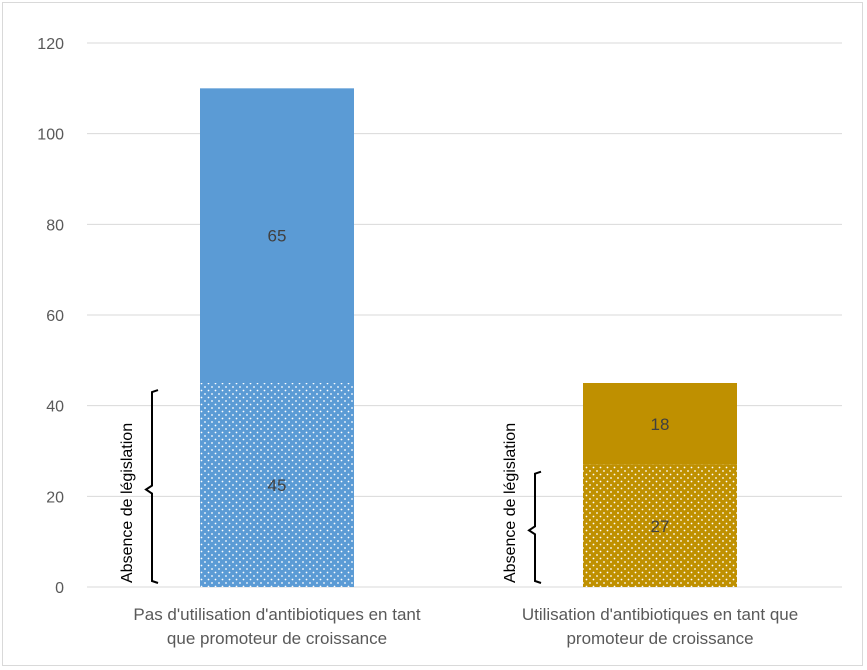 This screenshot has height=670, width=867. Describe the element at coordinates (55, 225) in the screenshot. I see `y-tick-label: 80` at that location.